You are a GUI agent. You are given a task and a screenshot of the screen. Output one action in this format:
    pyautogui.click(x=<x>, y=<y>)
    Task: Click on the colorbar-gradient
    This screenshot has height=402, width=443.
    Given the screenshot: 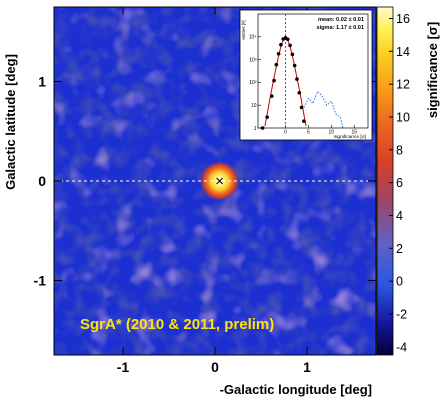 What is the action you would take?
    pyautogui.click(x=385, y=181)
    